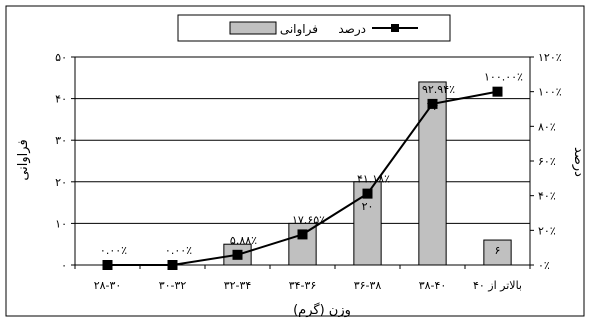 This screenshot has height=322, width=590. Describe the element at coordinates (61, 99) in the screenshot. I see `y-tick-label: ۴۰` at that location.